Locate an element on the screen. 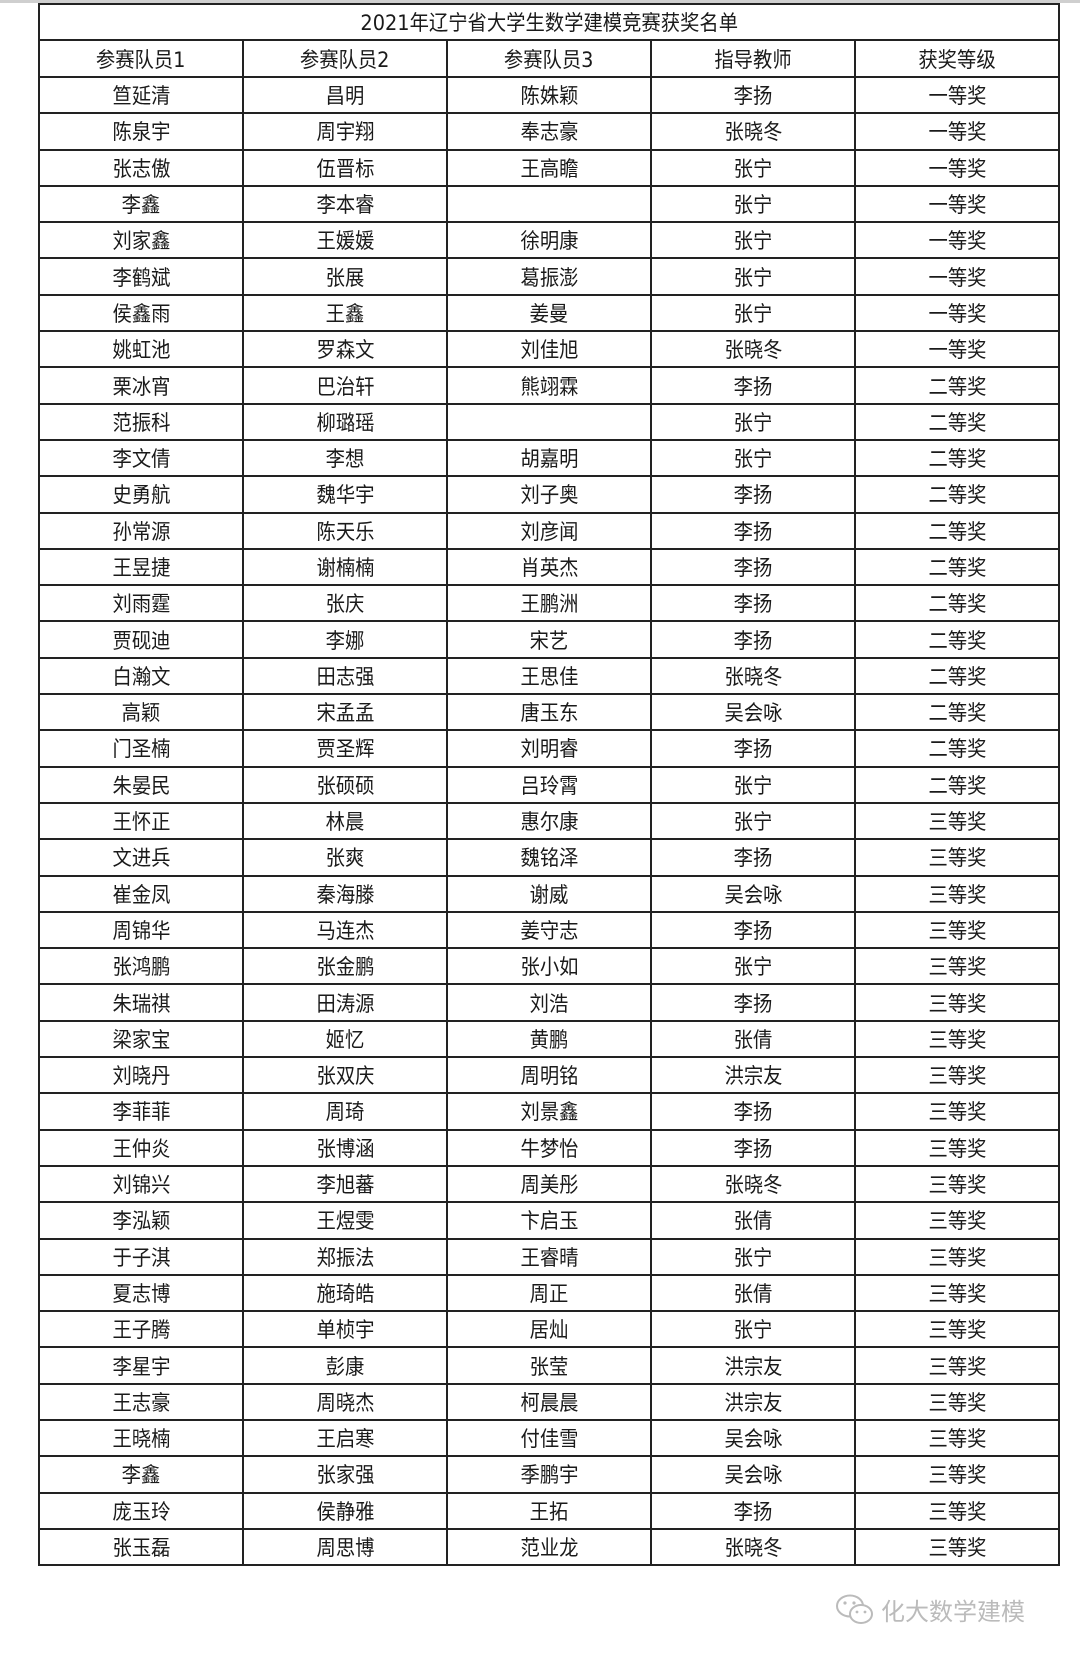 Image resolution: width=1080 pixels, height=1658 pixels. cell-text: 张晓冬 is located at coordinates (753, 1185).